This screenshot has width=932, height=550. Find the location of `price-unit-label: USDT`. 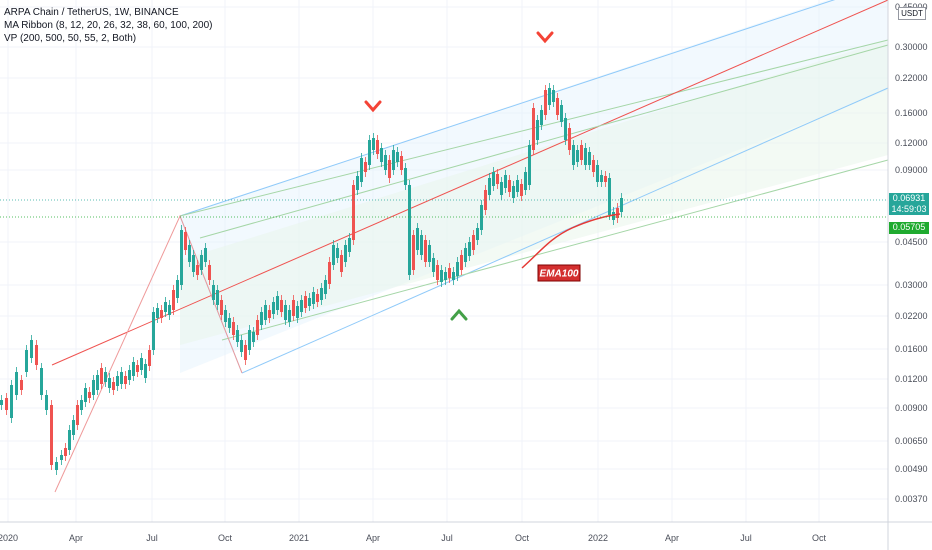

price-unit-label: USDT is located at coordinates (912, 13).